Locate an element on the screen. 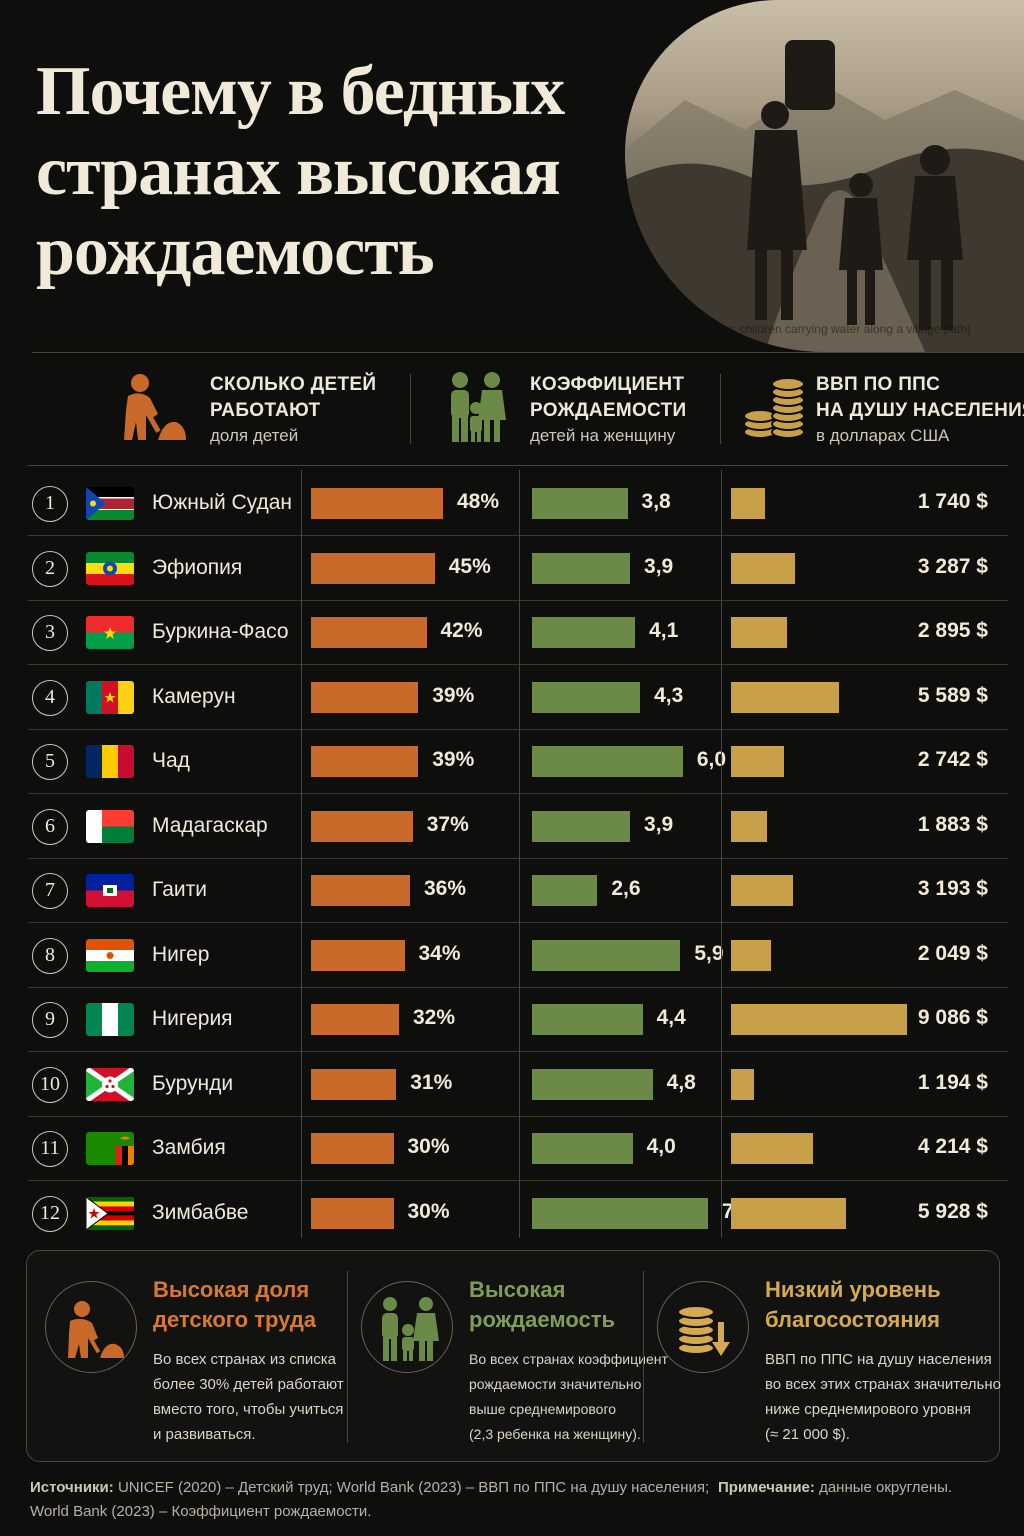 The width and height of the screenshot is (1024, 1536). country-name: Зимбабве is located at coordinates (200, 1212).